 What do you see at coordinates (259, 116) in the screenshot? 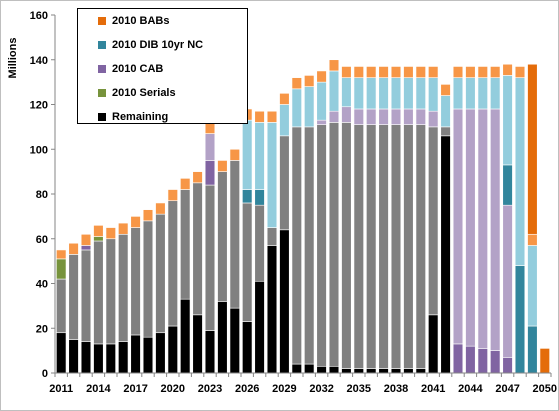
I see `bar-segment-2010-babs-2027` at bounding box center [259, 116].